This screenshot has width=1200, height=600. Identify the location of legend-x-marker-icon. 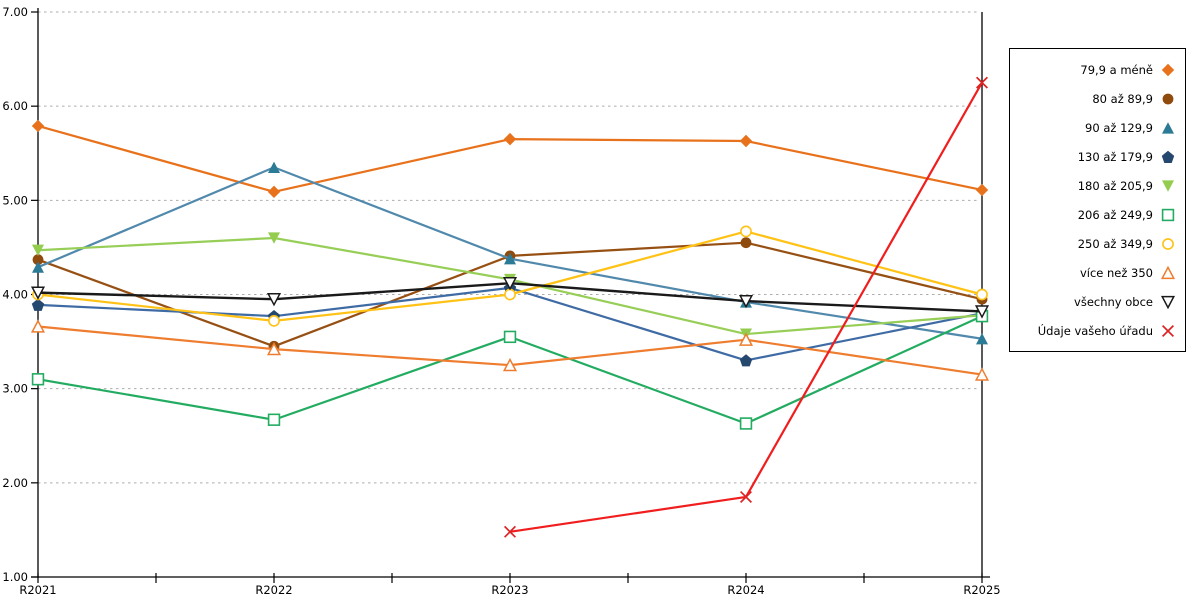
(1168, 330).